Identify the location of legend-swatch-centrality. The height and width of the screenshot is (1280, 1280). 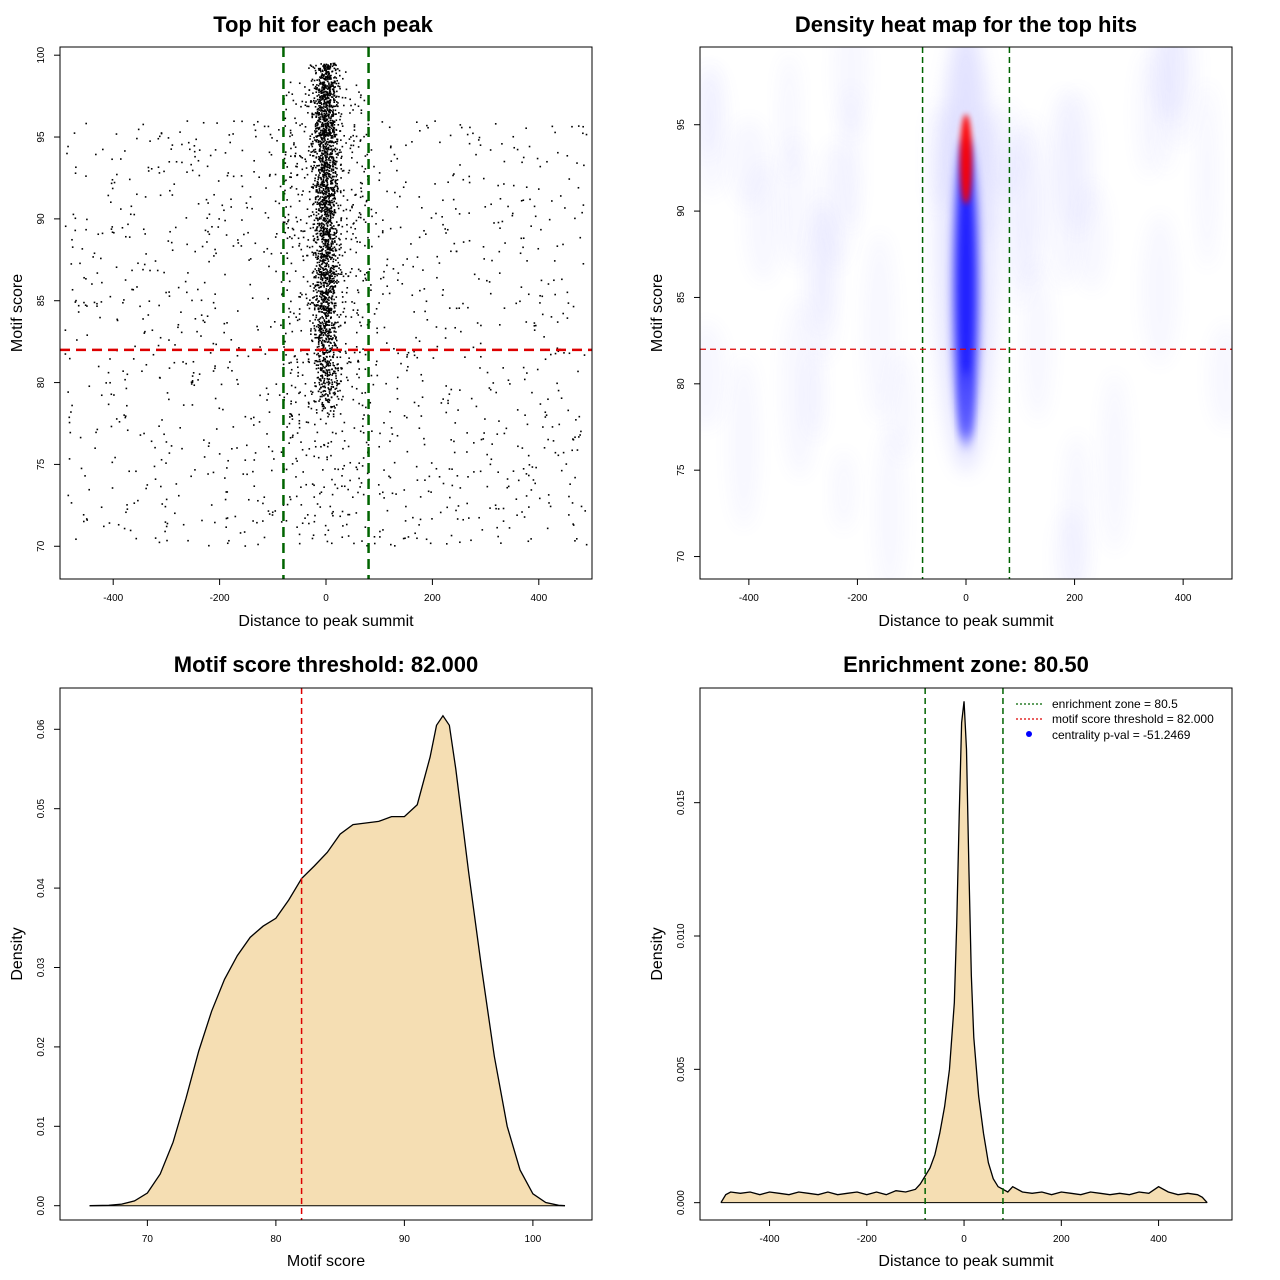
(1029, 734).